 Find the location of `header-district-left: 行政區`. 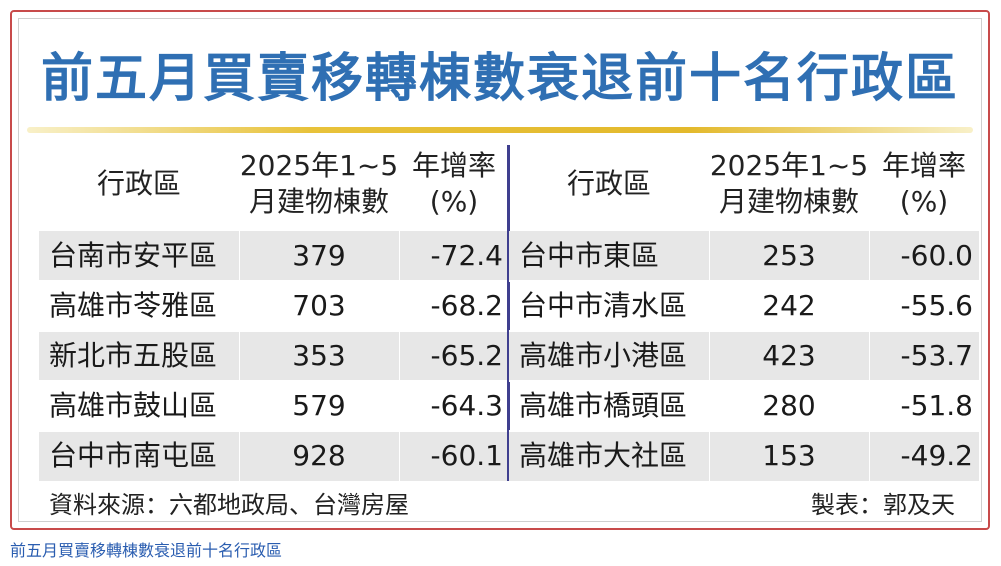

header-district-left: 行政區 is located at coordinates (139, 184).